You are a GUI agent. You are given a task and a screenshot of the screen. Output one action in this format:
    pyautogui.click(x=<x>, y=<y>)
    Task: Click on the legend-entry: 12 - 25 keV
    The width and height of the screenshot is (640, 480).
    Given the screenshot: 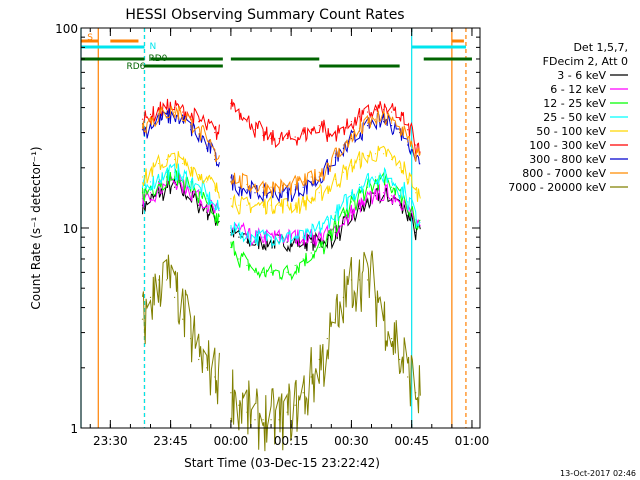 What is the action you would take?
    pyautogui.click(x=585, y=103)
    